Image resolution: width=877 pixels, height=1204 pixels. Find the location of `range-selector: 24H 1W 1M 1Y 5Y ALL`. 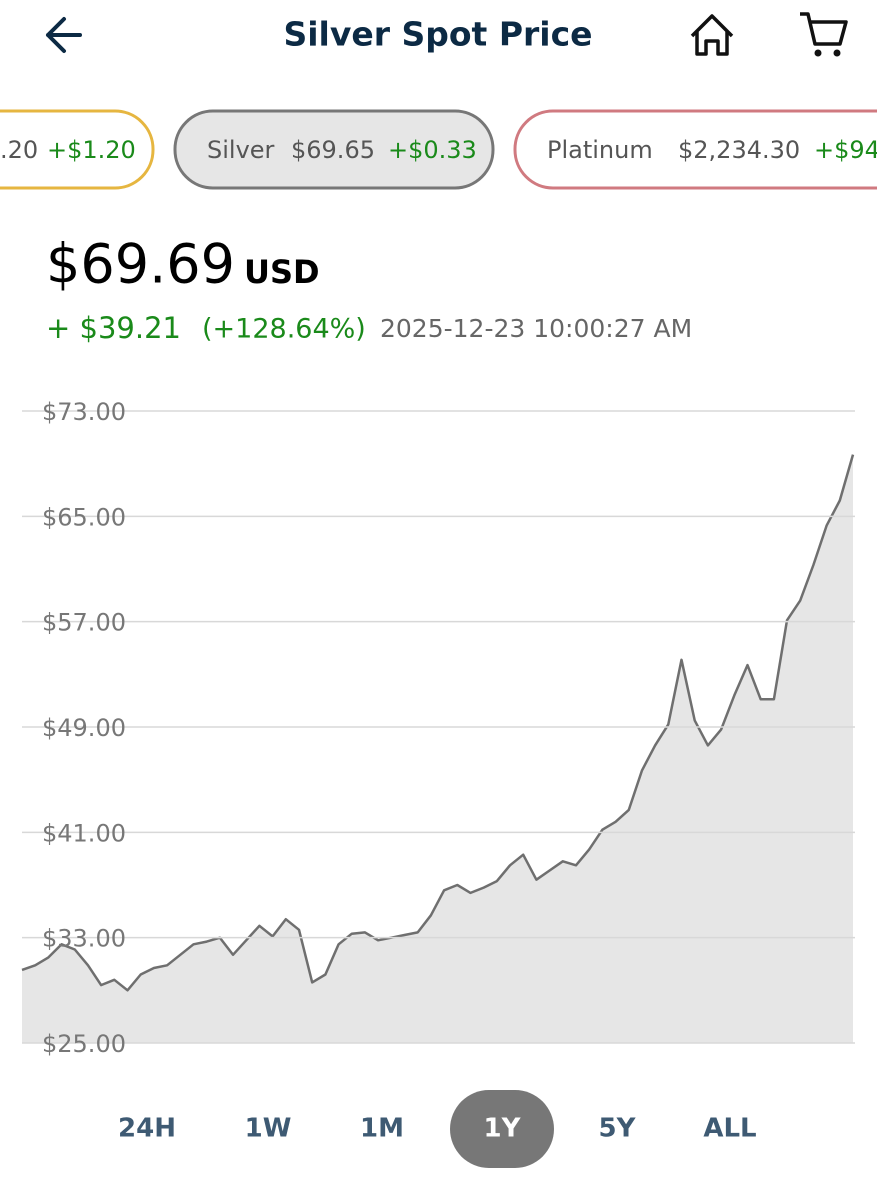

range-selector: 24H 1W 1M 1Y 5Y ALL is located at coordinates (437, 1129).